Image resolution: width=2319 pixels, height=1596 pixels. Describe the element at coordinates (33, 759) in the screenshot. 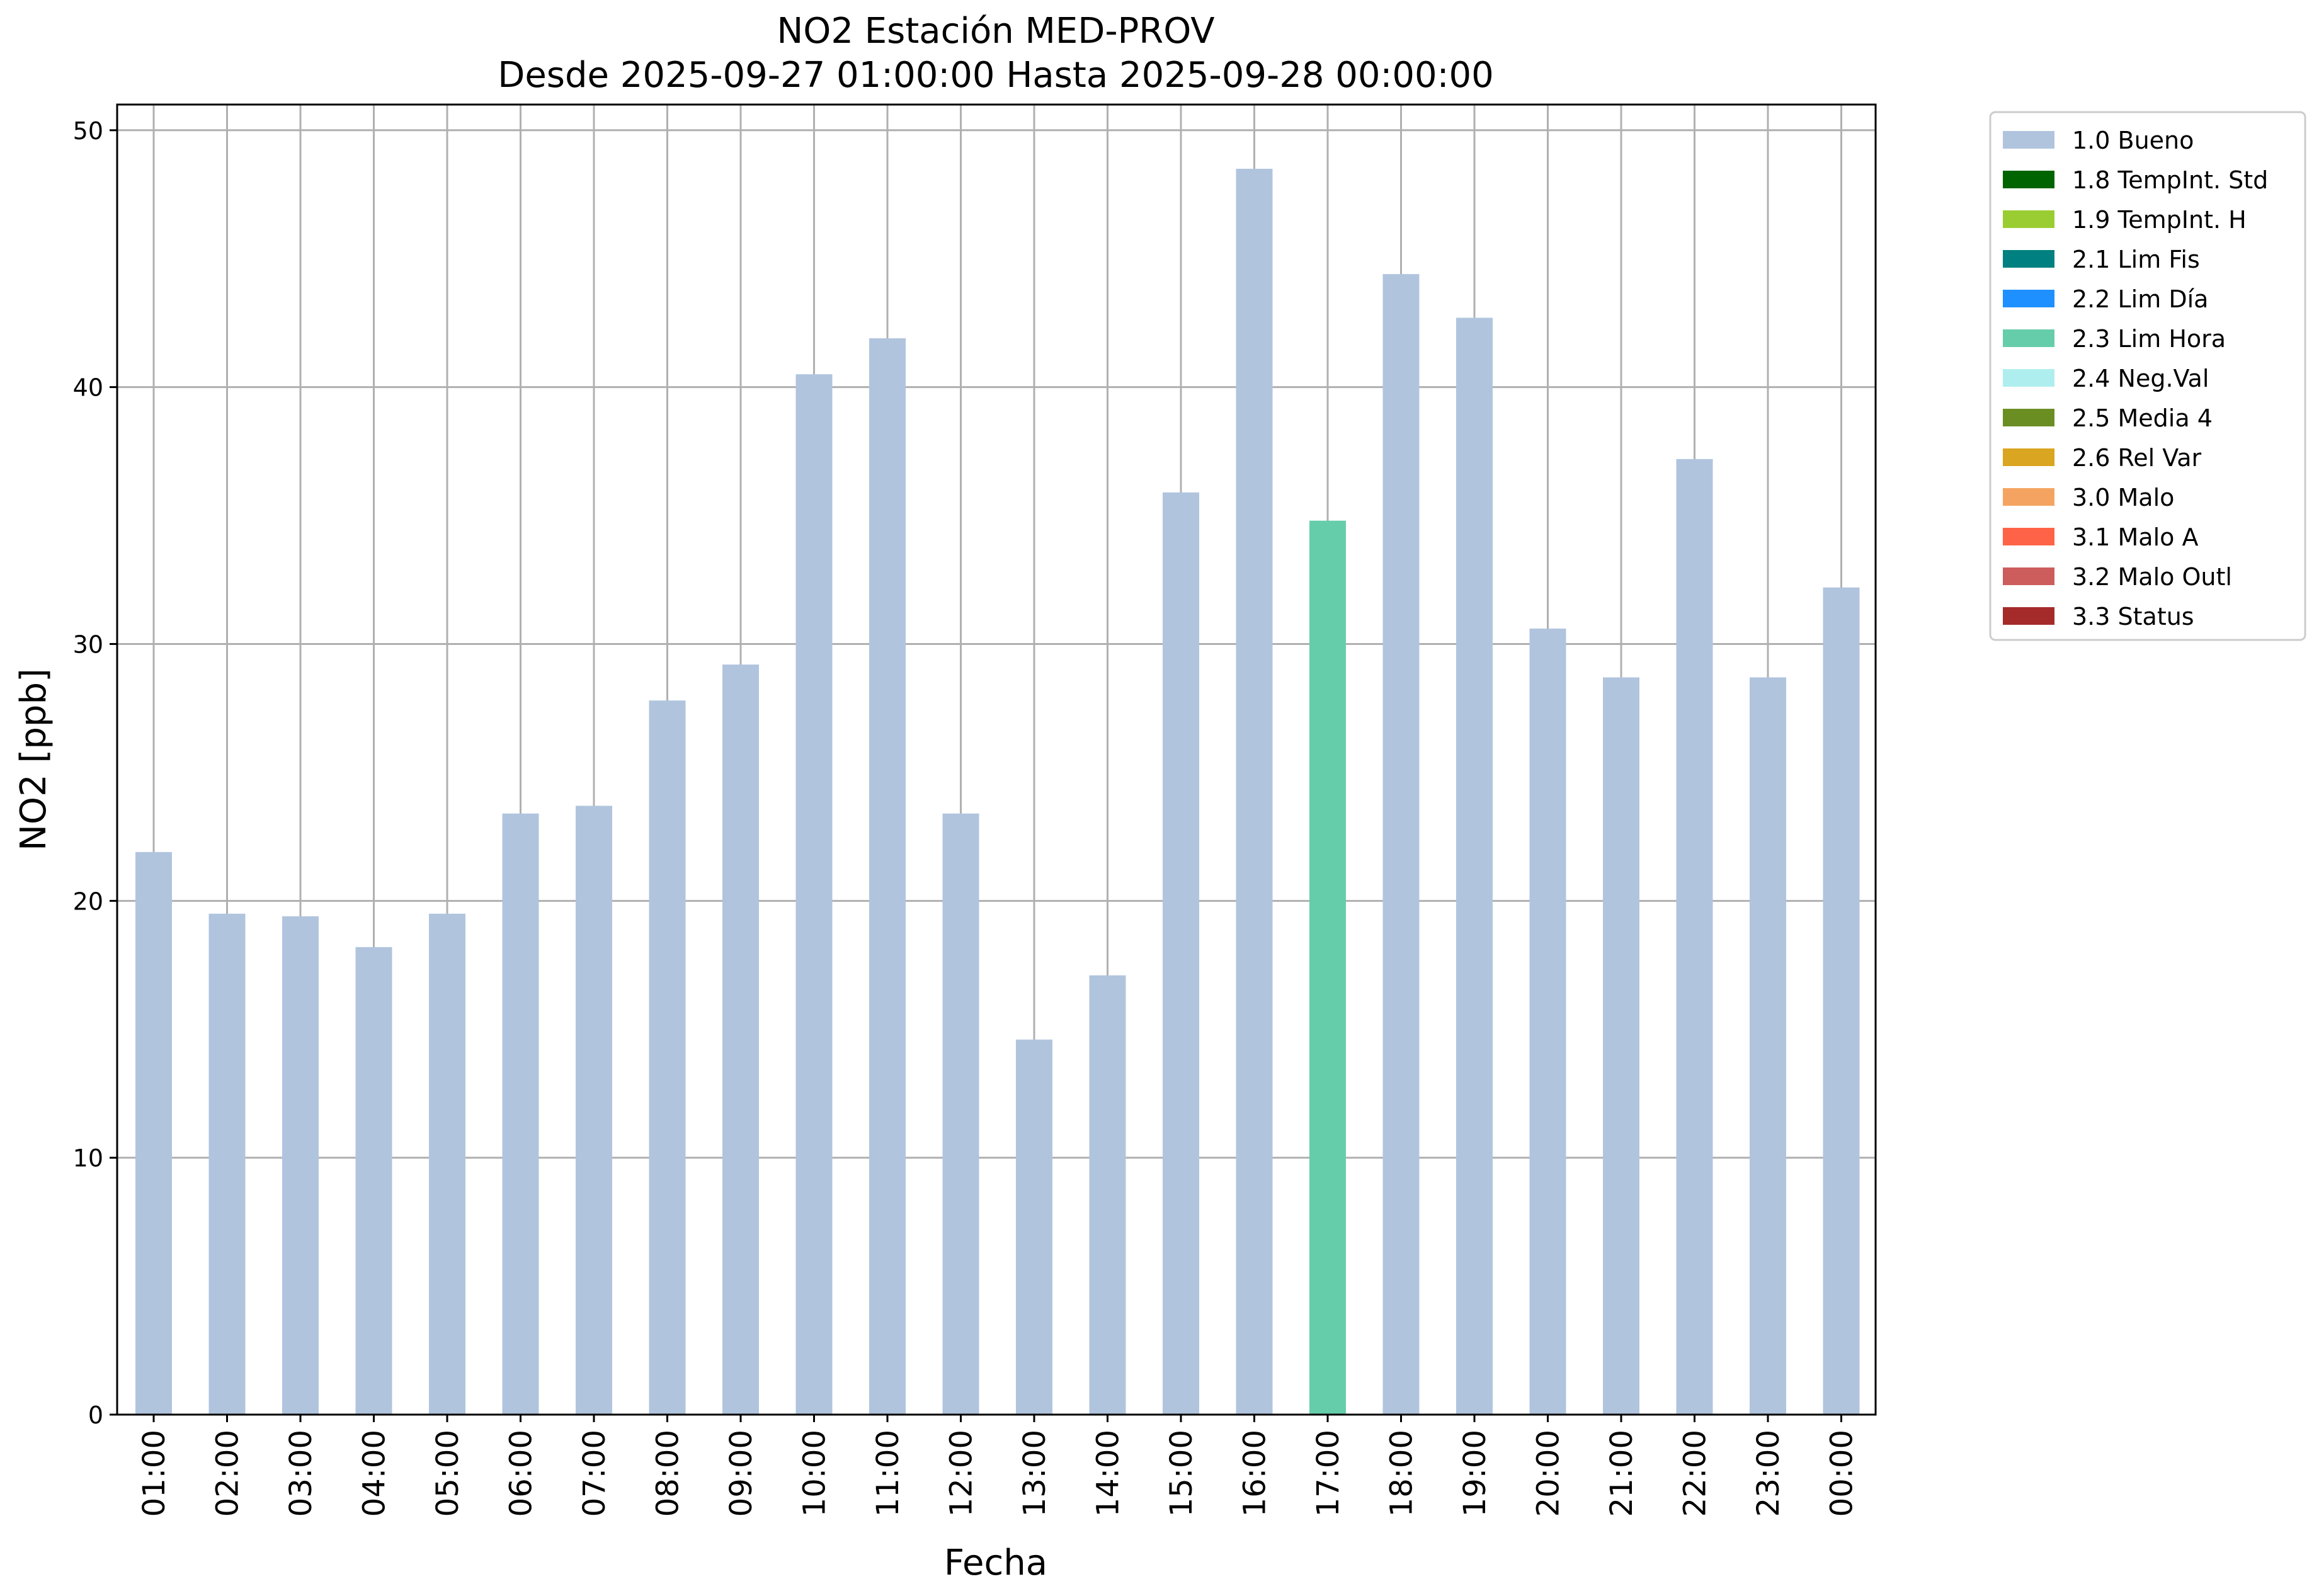

I see `y-axis-label: NO2 [ppb]` at that location.